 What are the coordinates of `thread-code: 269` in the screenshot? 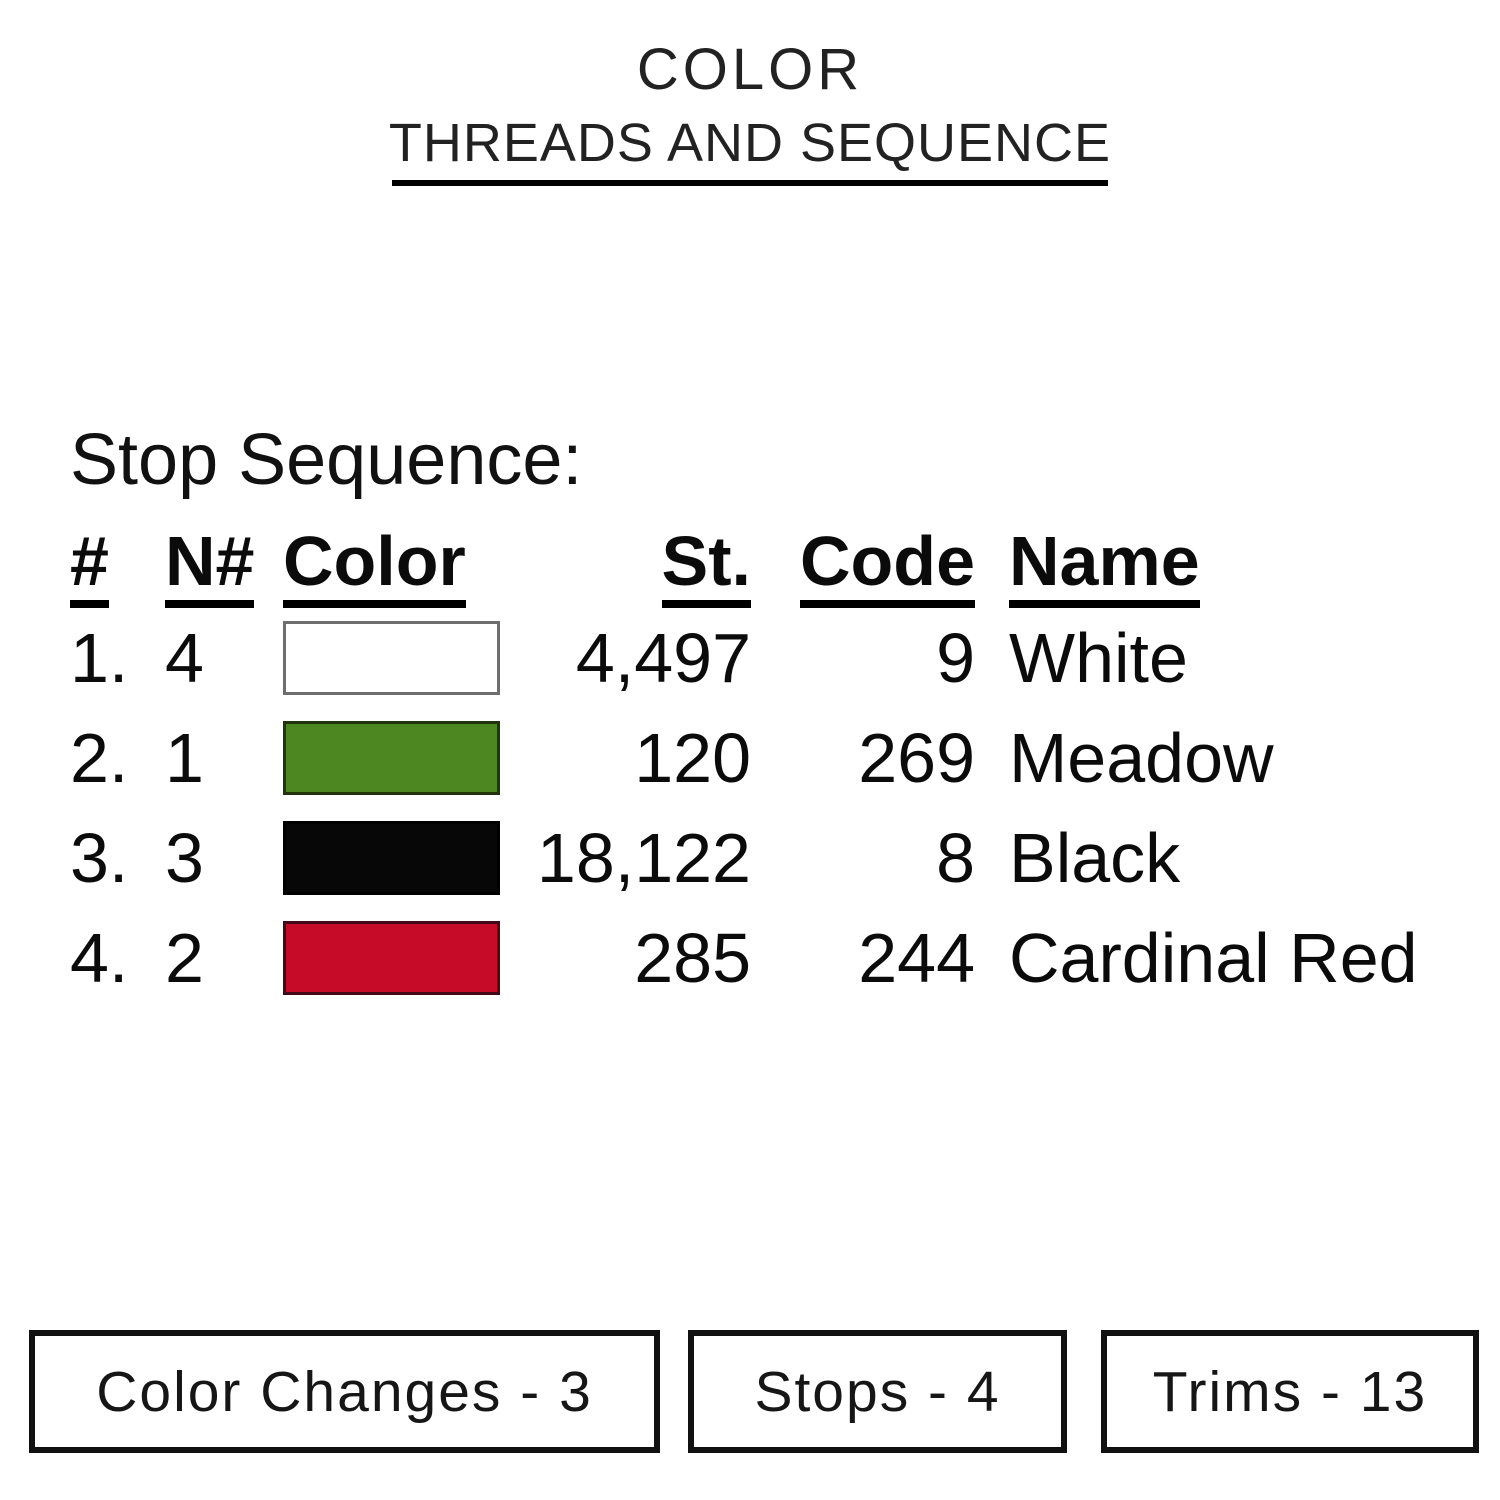 It's located at (916, 758).